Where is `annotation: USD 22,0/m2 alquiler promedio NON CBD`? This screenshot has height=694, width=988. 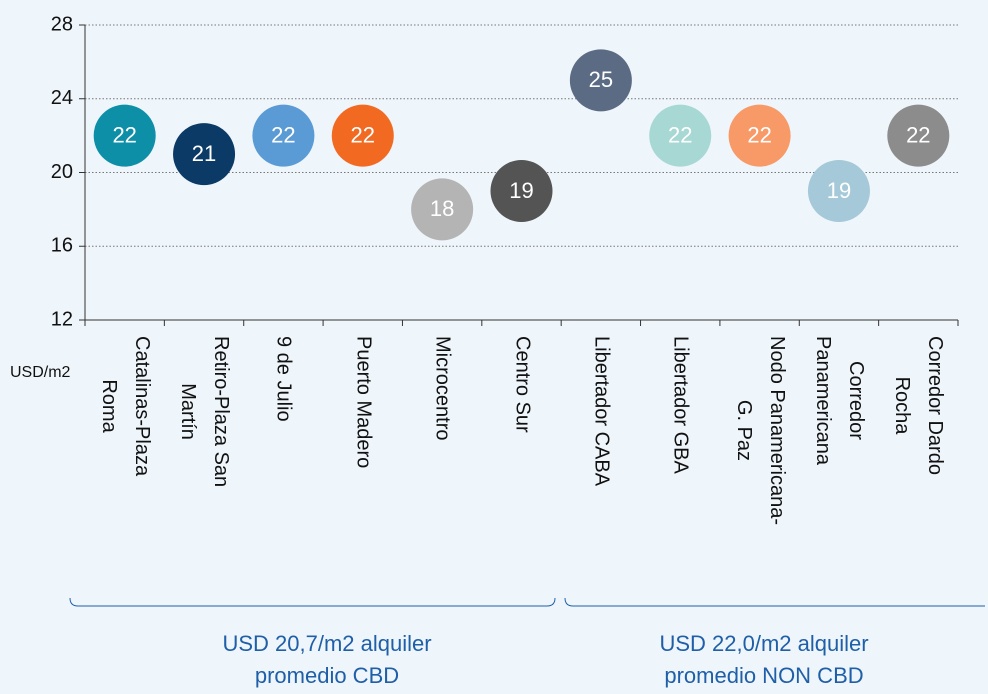 annotation: USD 22,0/m2 alquiler promedio NON CBD is located at coordinates (764, 659).